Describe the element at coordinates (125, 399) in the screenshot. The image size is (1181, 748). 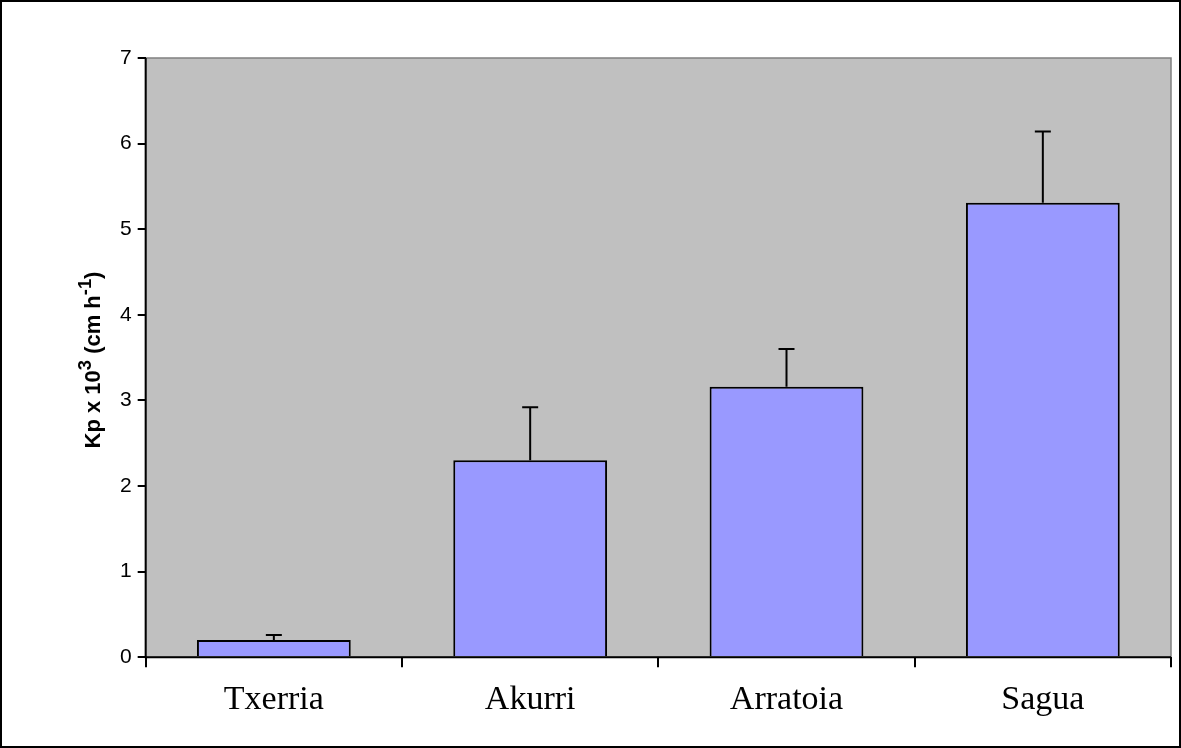
I see `y-tick-label: 3` at that location.